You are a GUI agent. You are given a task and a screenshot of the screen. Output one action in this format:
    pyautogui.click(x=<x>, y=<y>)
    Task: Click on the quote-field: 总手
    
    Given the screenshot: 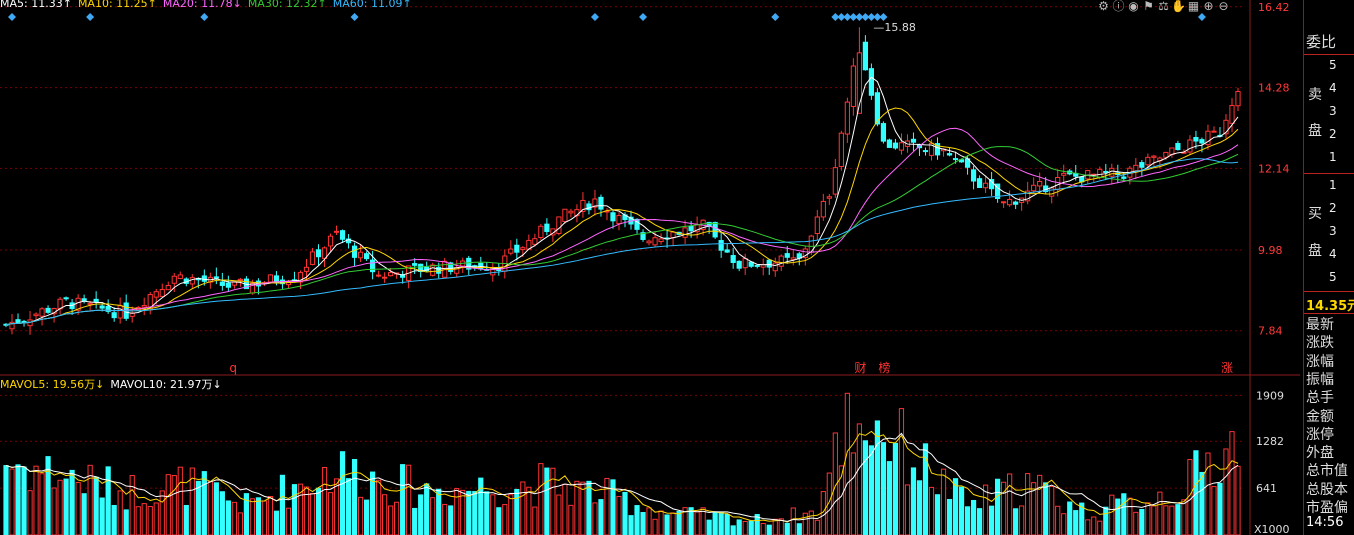 What is the action you would take?
    pyautogui.click(x=1320, y=398)
    